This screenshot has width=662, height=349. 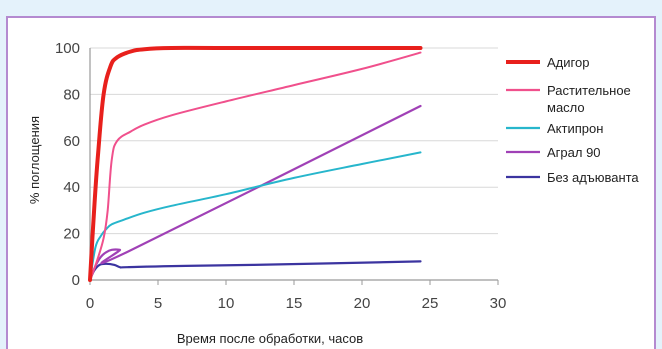 I want to click on y-tick-label: 60, so click(x=71, y=141).